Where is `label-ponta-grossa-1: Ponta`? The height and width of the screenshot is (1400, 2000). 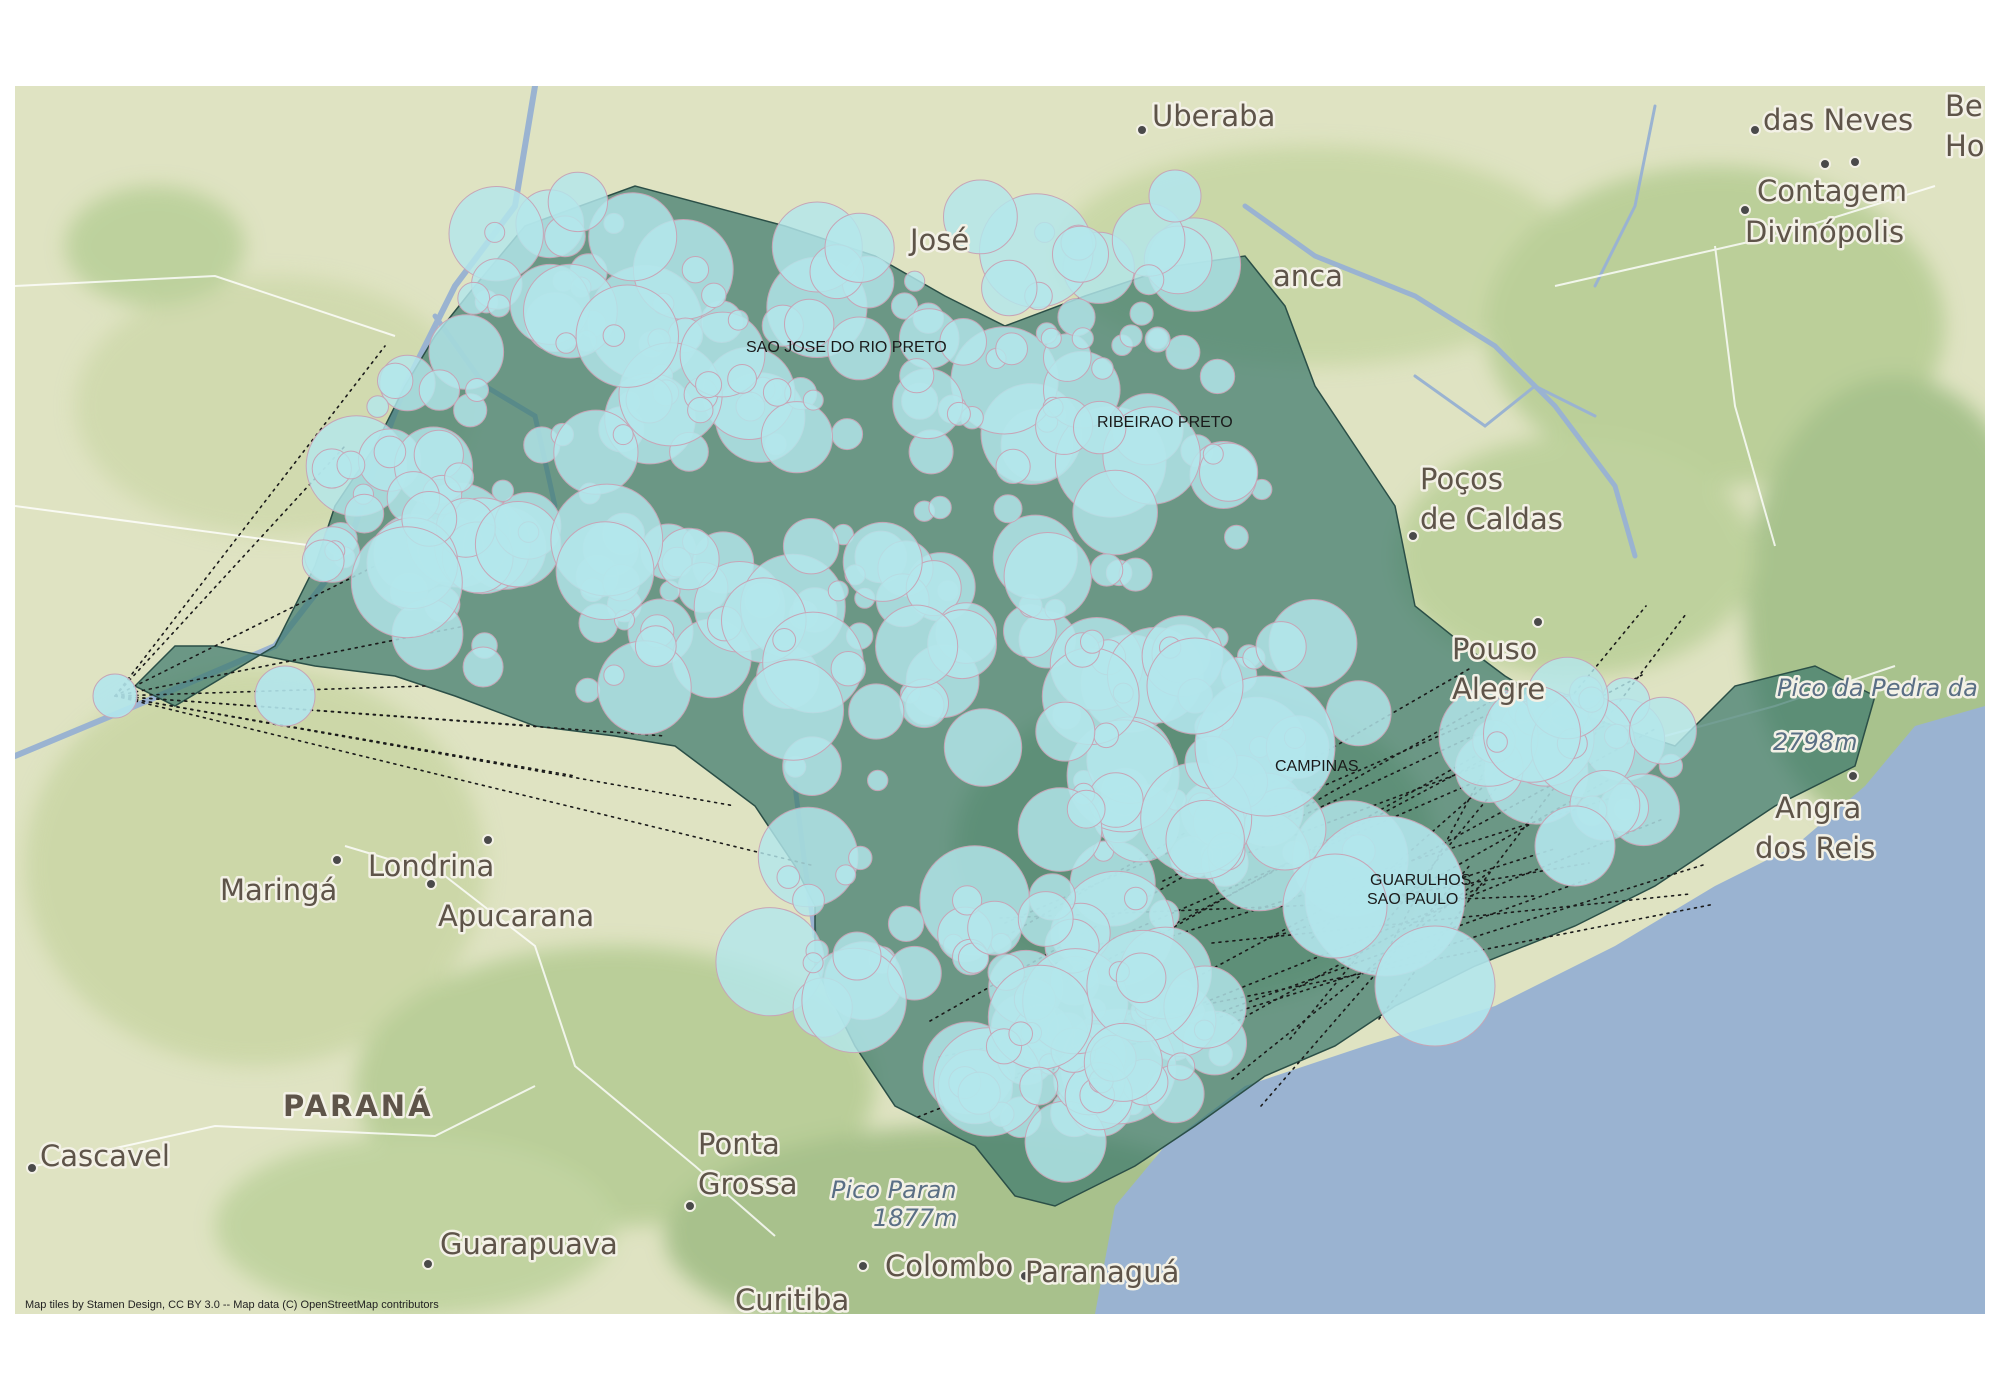
label-ponta-grossa-1: Ponta is located at coordinates (739, 1144).